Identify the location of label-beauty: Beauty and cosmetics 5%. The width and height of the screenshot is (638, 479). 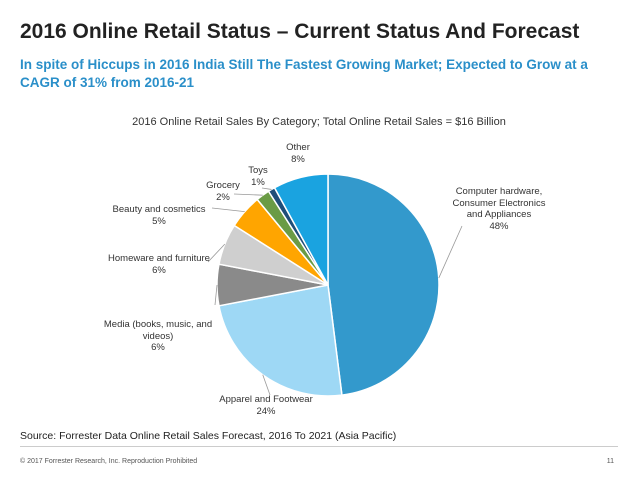
(159, 215).